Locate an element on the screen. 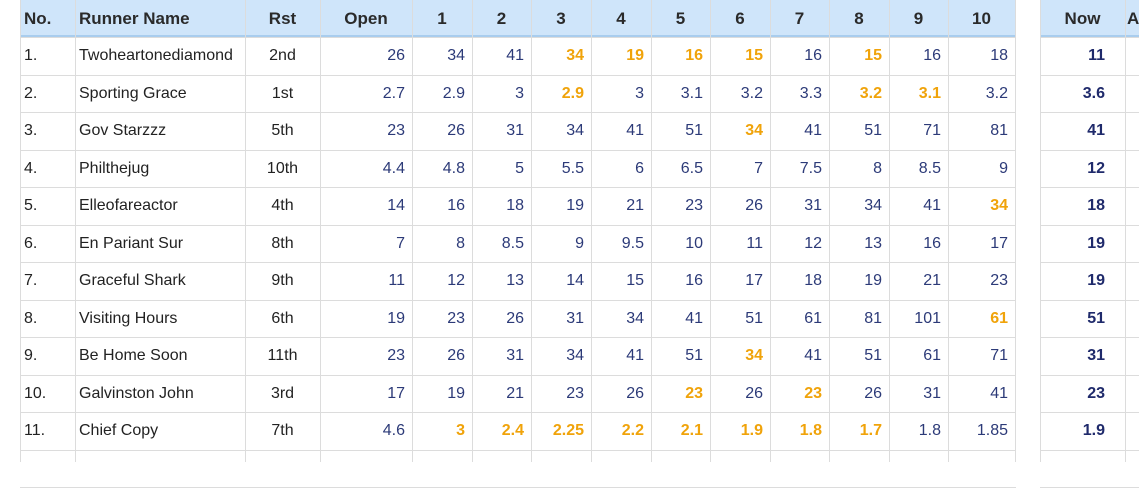  now-cell: 11 is located at coordinates (1096, 55).